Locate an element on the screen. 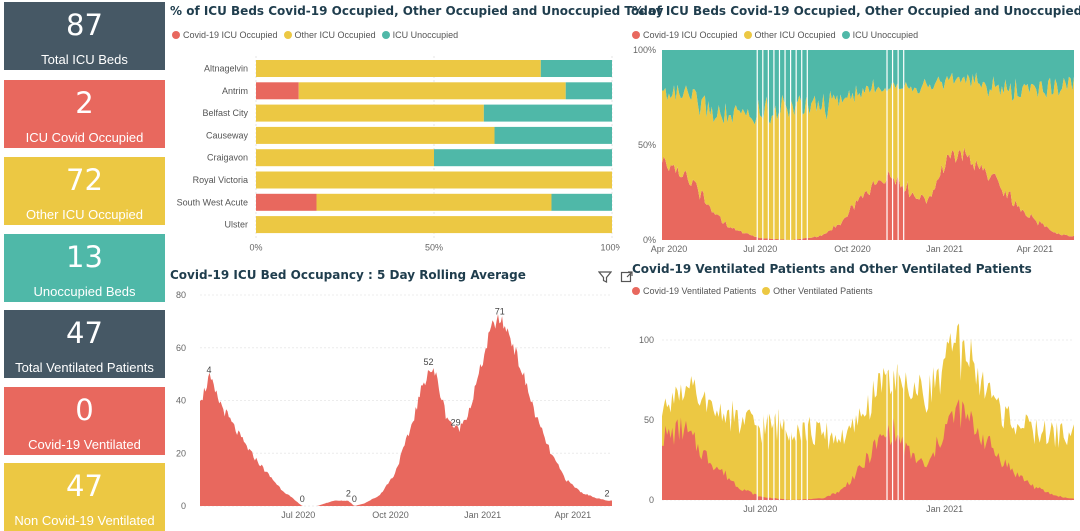 The width and height of the screenshot is (1080, 531). kpi-card: 2 ICU Covid Occupied is located at coordinates (84, 114).